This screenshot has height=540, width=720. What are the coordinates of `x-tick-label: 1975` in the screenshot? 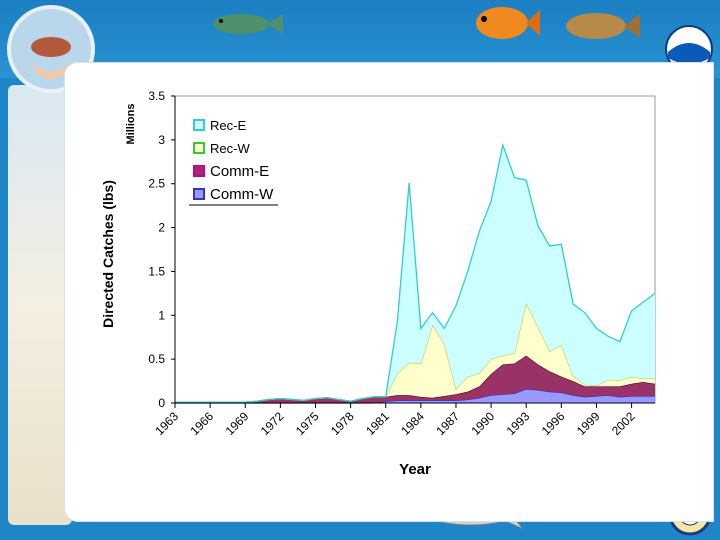 It's located at (307, 423).